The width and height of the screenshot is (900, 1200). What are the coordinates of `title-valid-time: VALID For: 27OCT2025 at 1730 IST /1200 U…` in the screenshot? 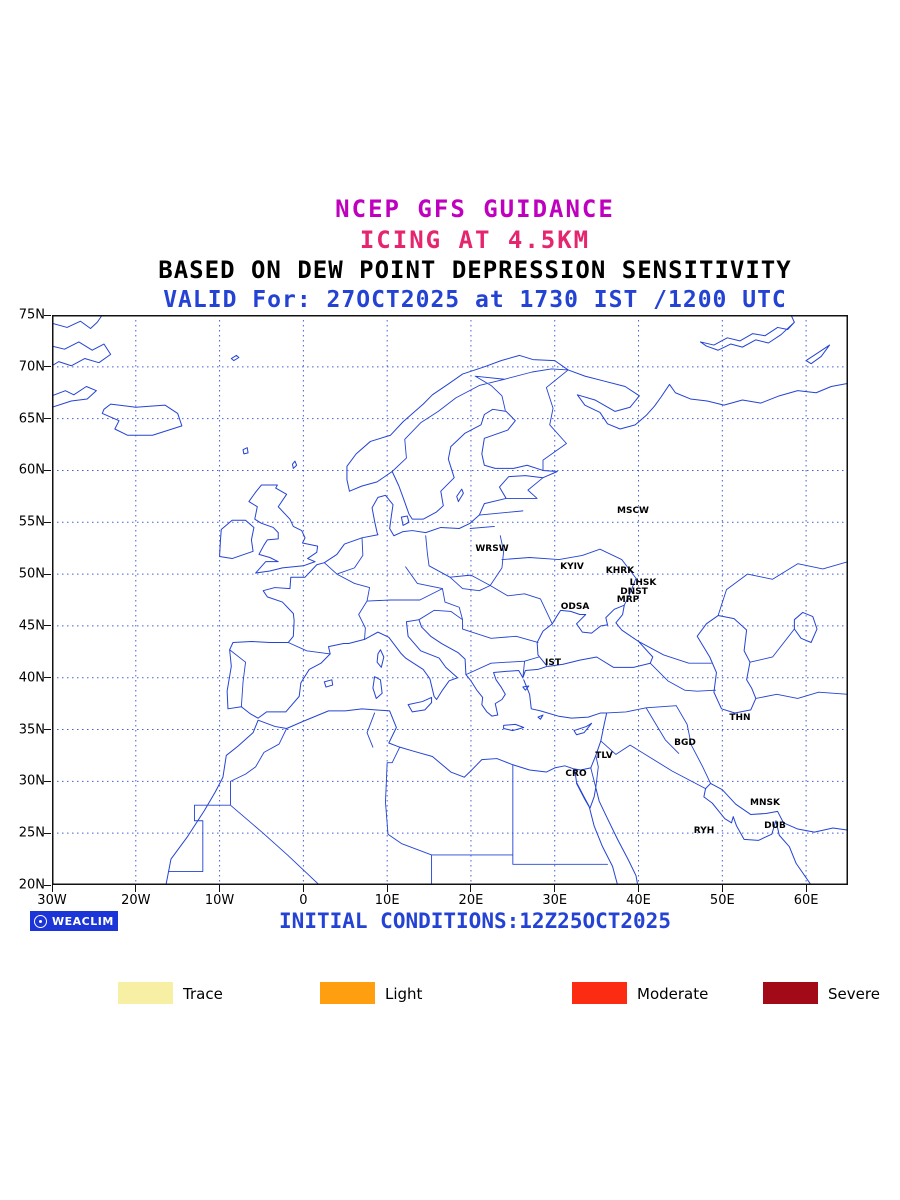 It's located at (475, 300).